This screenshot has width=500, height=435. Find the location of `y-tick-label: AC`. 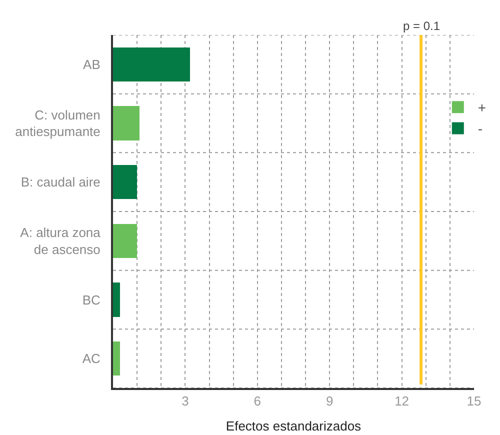

y-tick-label: AC is located at coordinates (91, 358).